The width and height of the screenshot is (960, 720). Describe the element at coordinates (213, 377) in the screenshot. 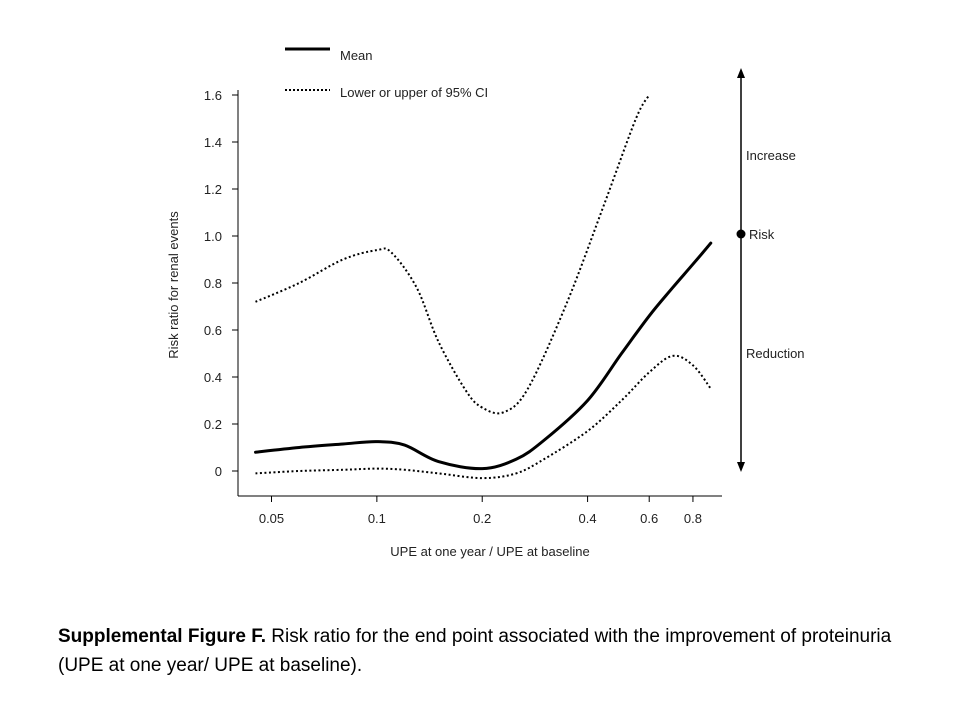

I see `y-tick-label: 0.4` at that location.